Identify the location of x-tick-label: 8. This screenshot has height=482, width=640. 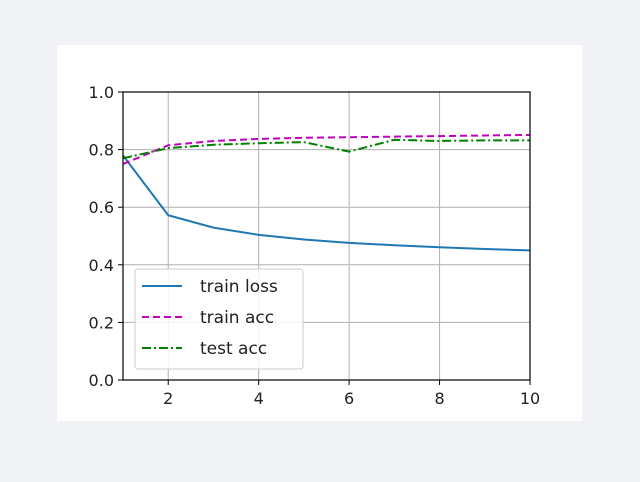
(439, 398).